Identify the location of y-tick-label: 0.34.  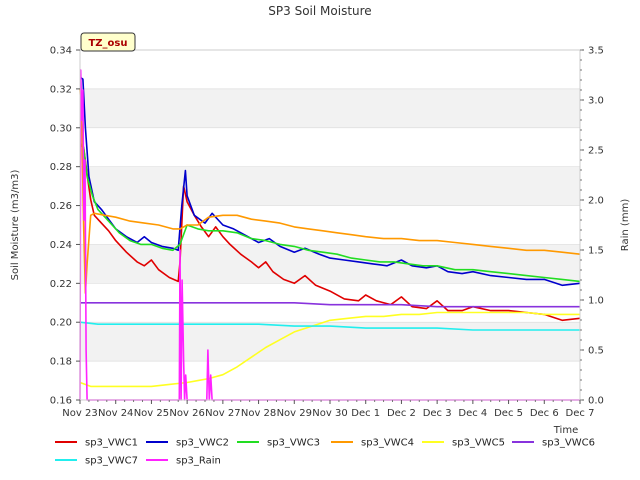
(61, 51).